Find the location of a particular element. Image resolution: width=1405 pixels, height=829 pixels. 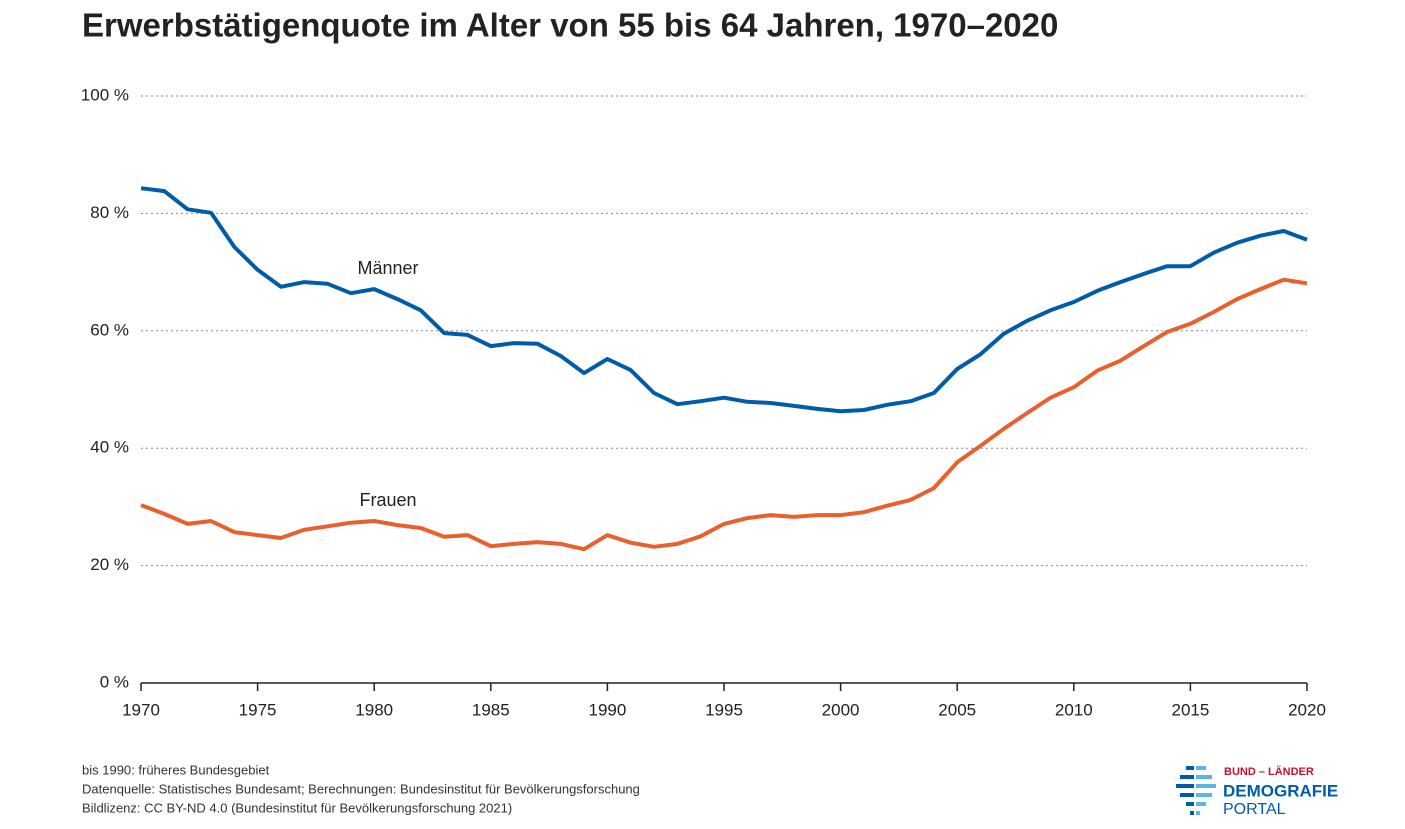

x-tick-label: 1985 is located at coordinates (491, 709).